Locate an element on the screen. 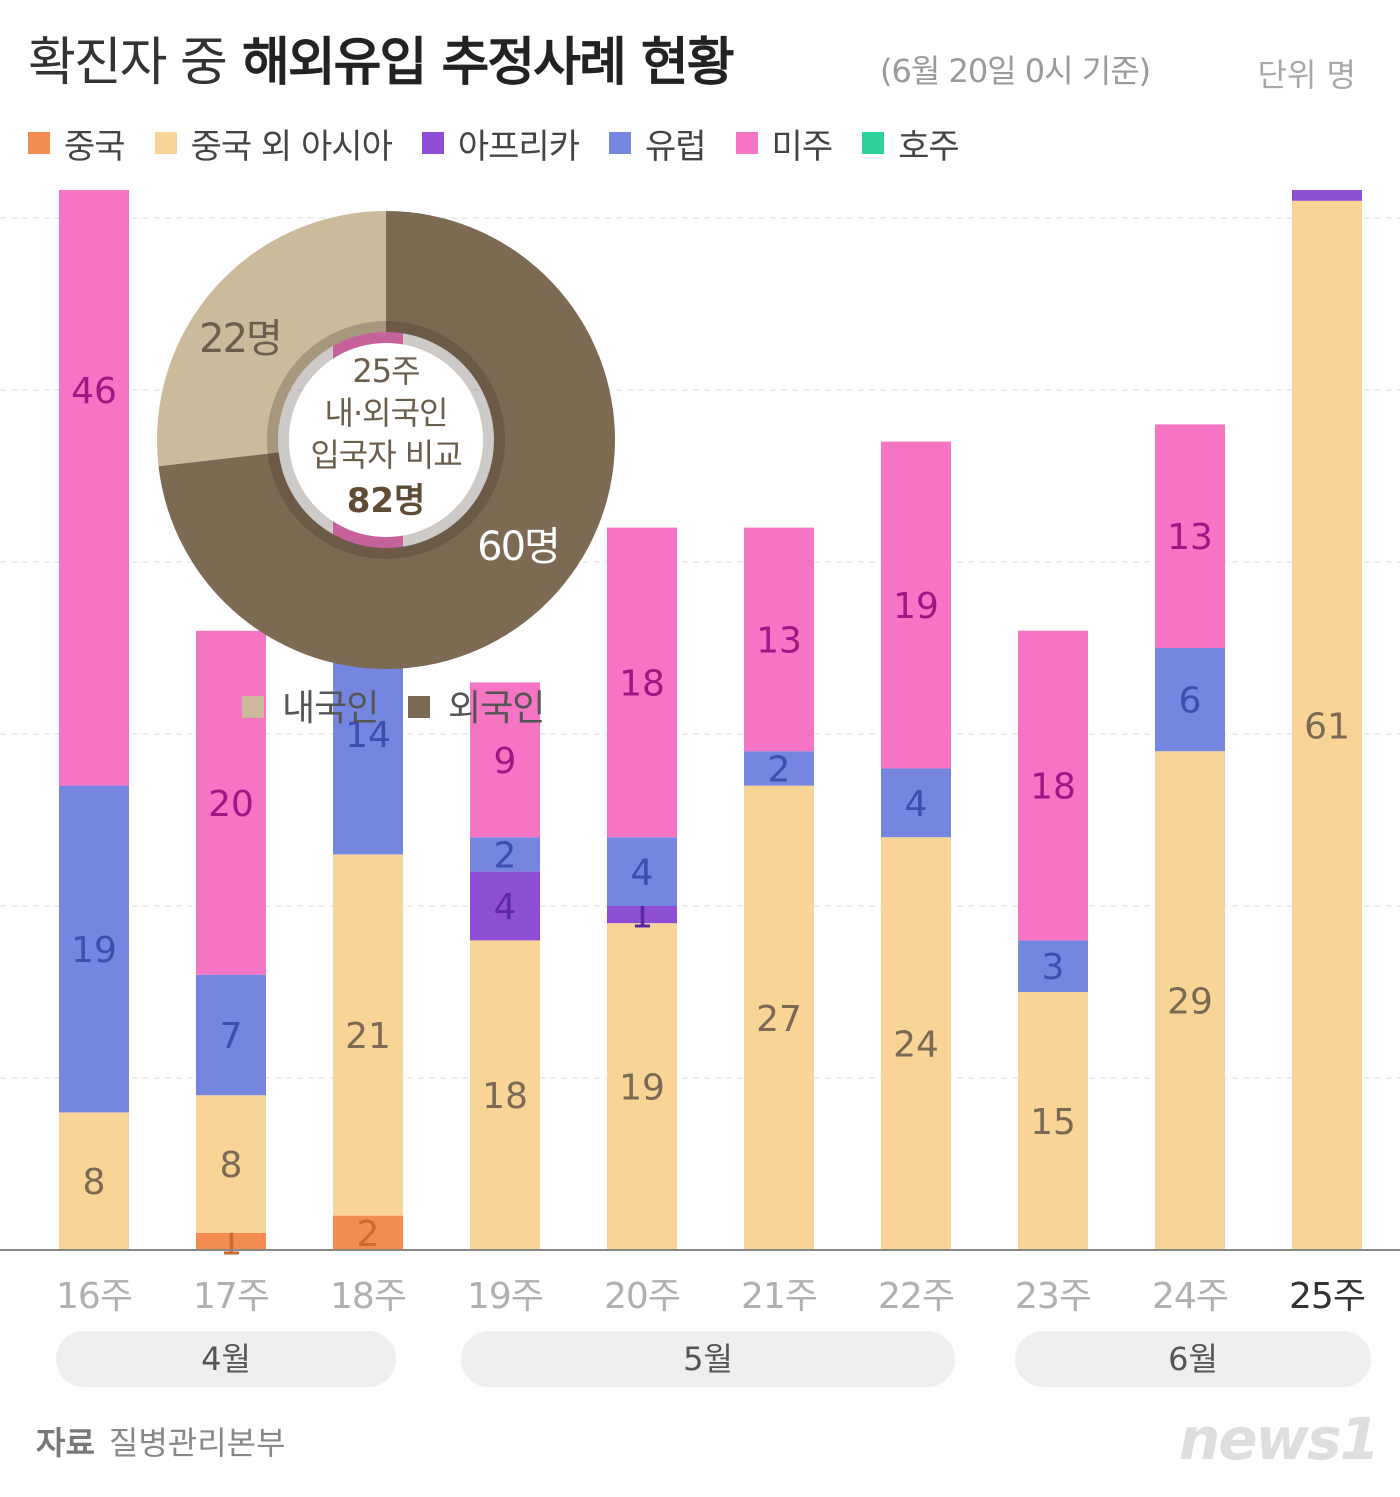 The image size is (1400, 1497). title-note: (6월 20일 0시 기준) is located at coordinates (1015, 71).